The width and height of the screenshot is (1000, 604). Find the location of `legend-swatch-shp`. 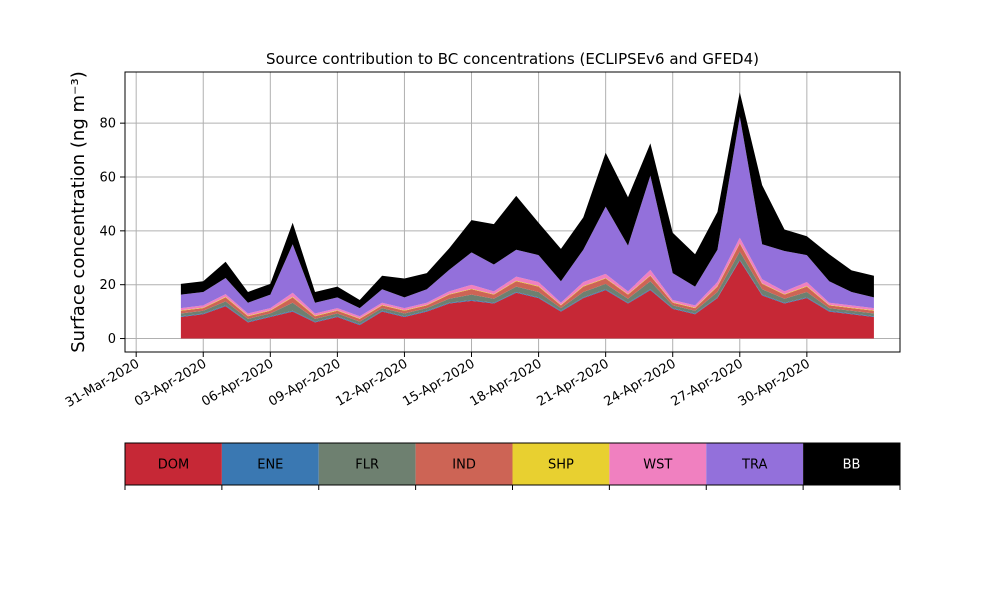

legend-swatch-shp is located at coordinates (561, 464).